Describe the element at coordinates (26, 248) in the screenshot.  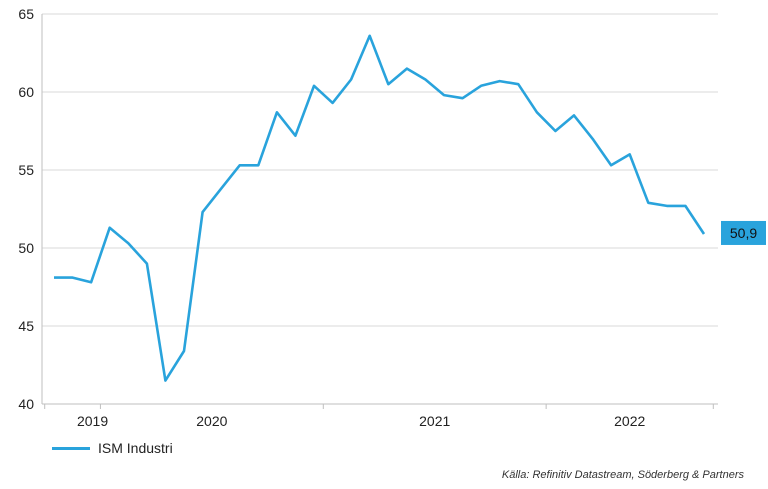
I see `y-tick-label: 50` at that location.